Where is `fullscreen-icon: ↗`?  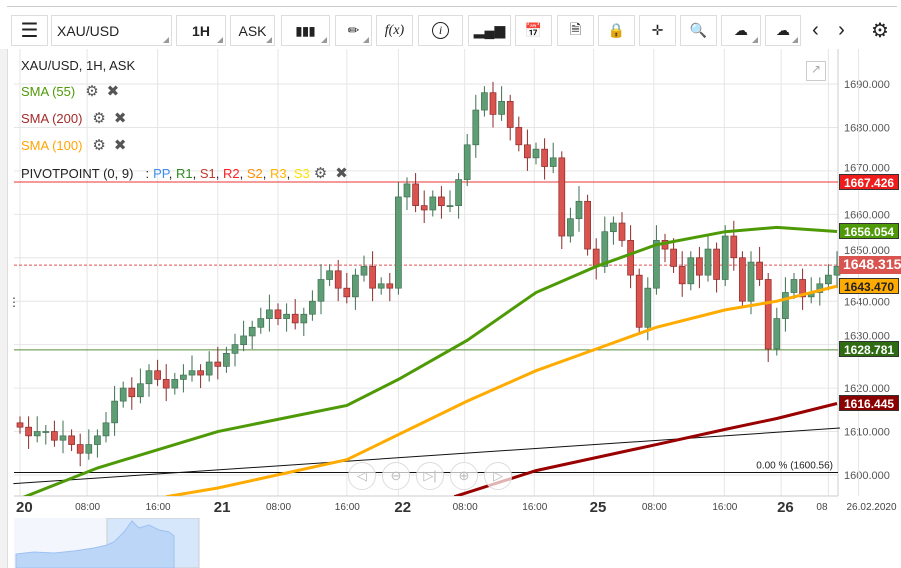
fullscreen-icon: ↗ is located at coordinates (816, 71).